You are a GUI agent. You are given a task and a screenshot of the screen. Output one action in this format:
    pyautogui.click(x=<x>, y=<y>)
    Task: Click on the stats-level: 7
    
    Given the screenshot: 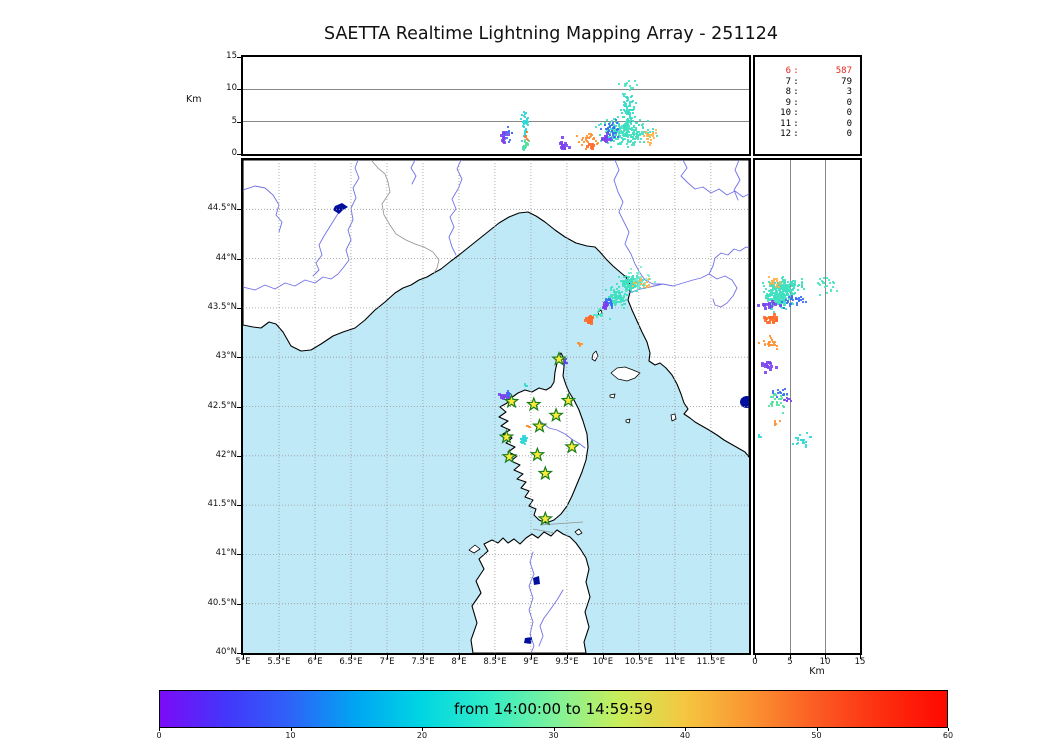 What is the action you would take?
    pyautogui.click(x=788, y=81)
    